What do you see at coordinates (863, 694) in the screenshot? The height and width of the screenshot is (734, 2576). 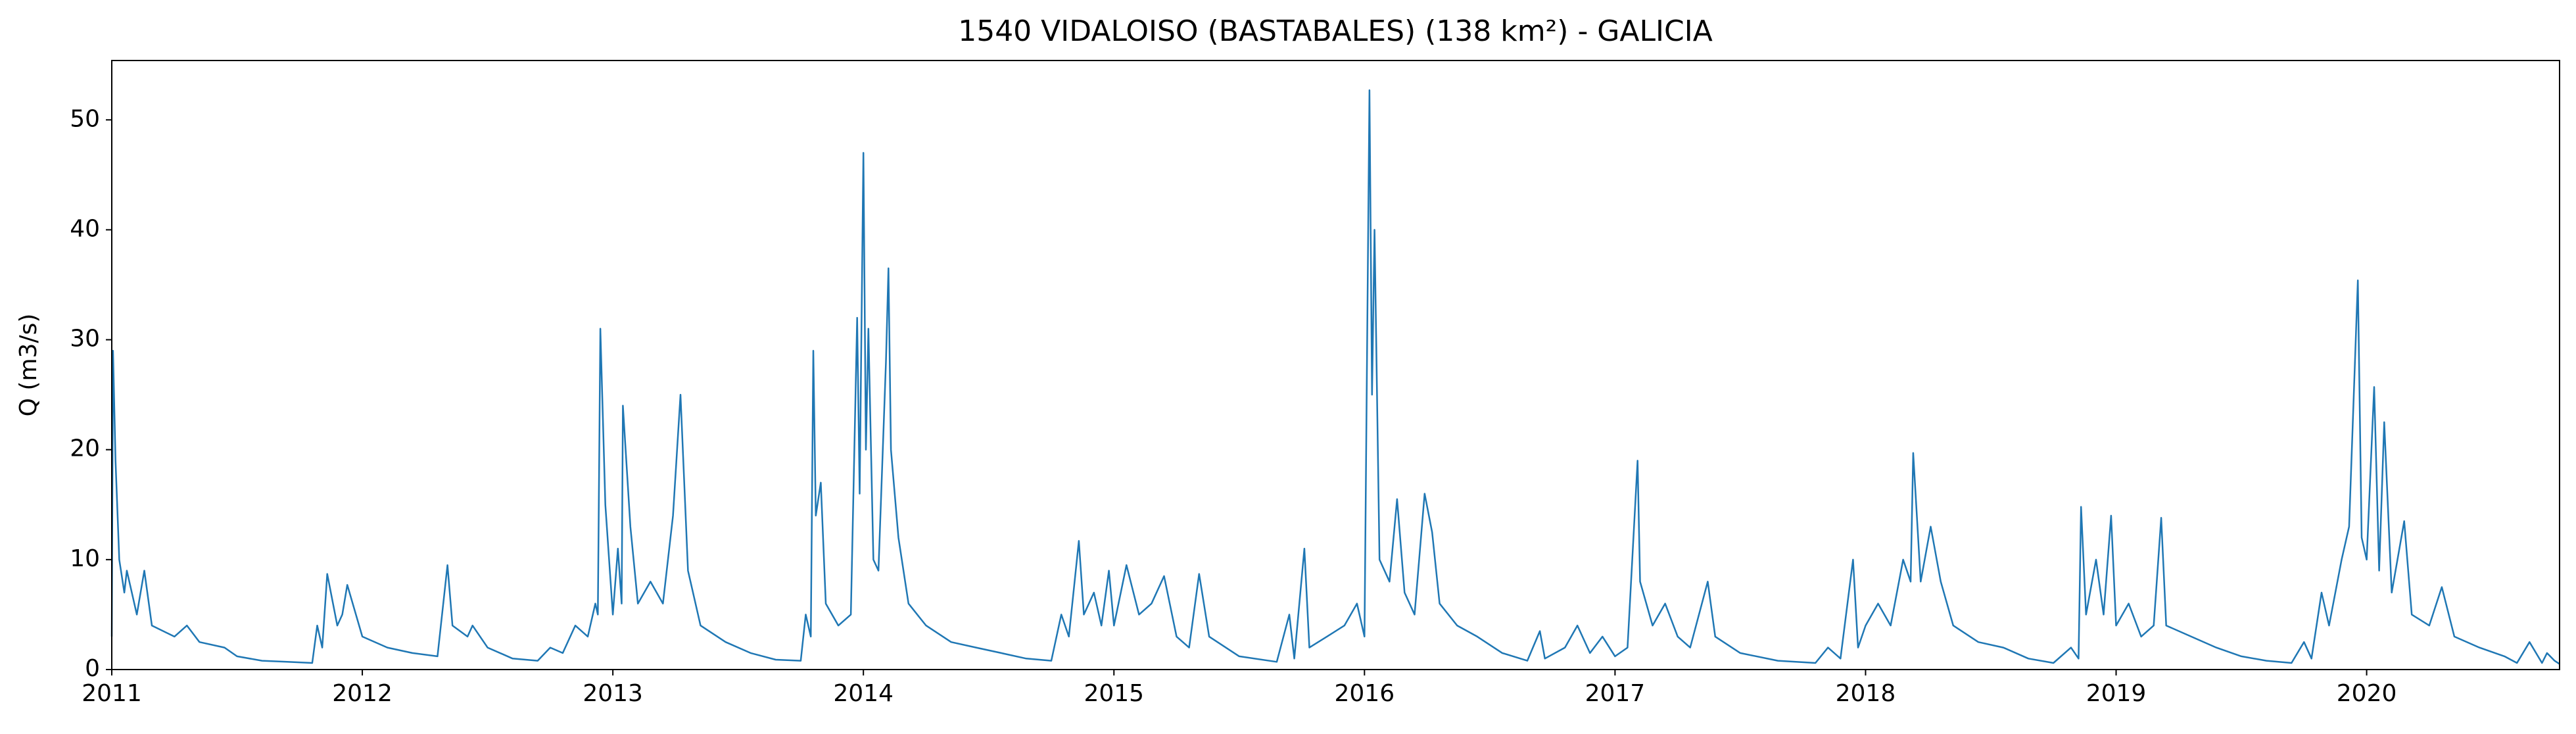 I see `x-tick-label: 2014` at bounding box center [863, 694].